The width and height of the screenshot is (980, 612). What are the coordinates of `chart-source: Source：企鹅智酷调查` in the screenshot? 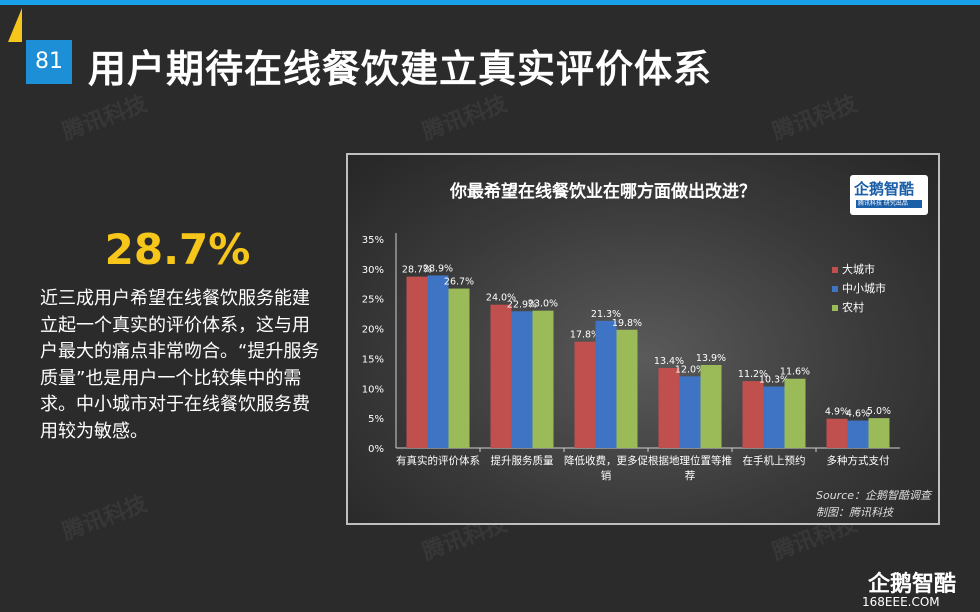 It's located at (874, 495).